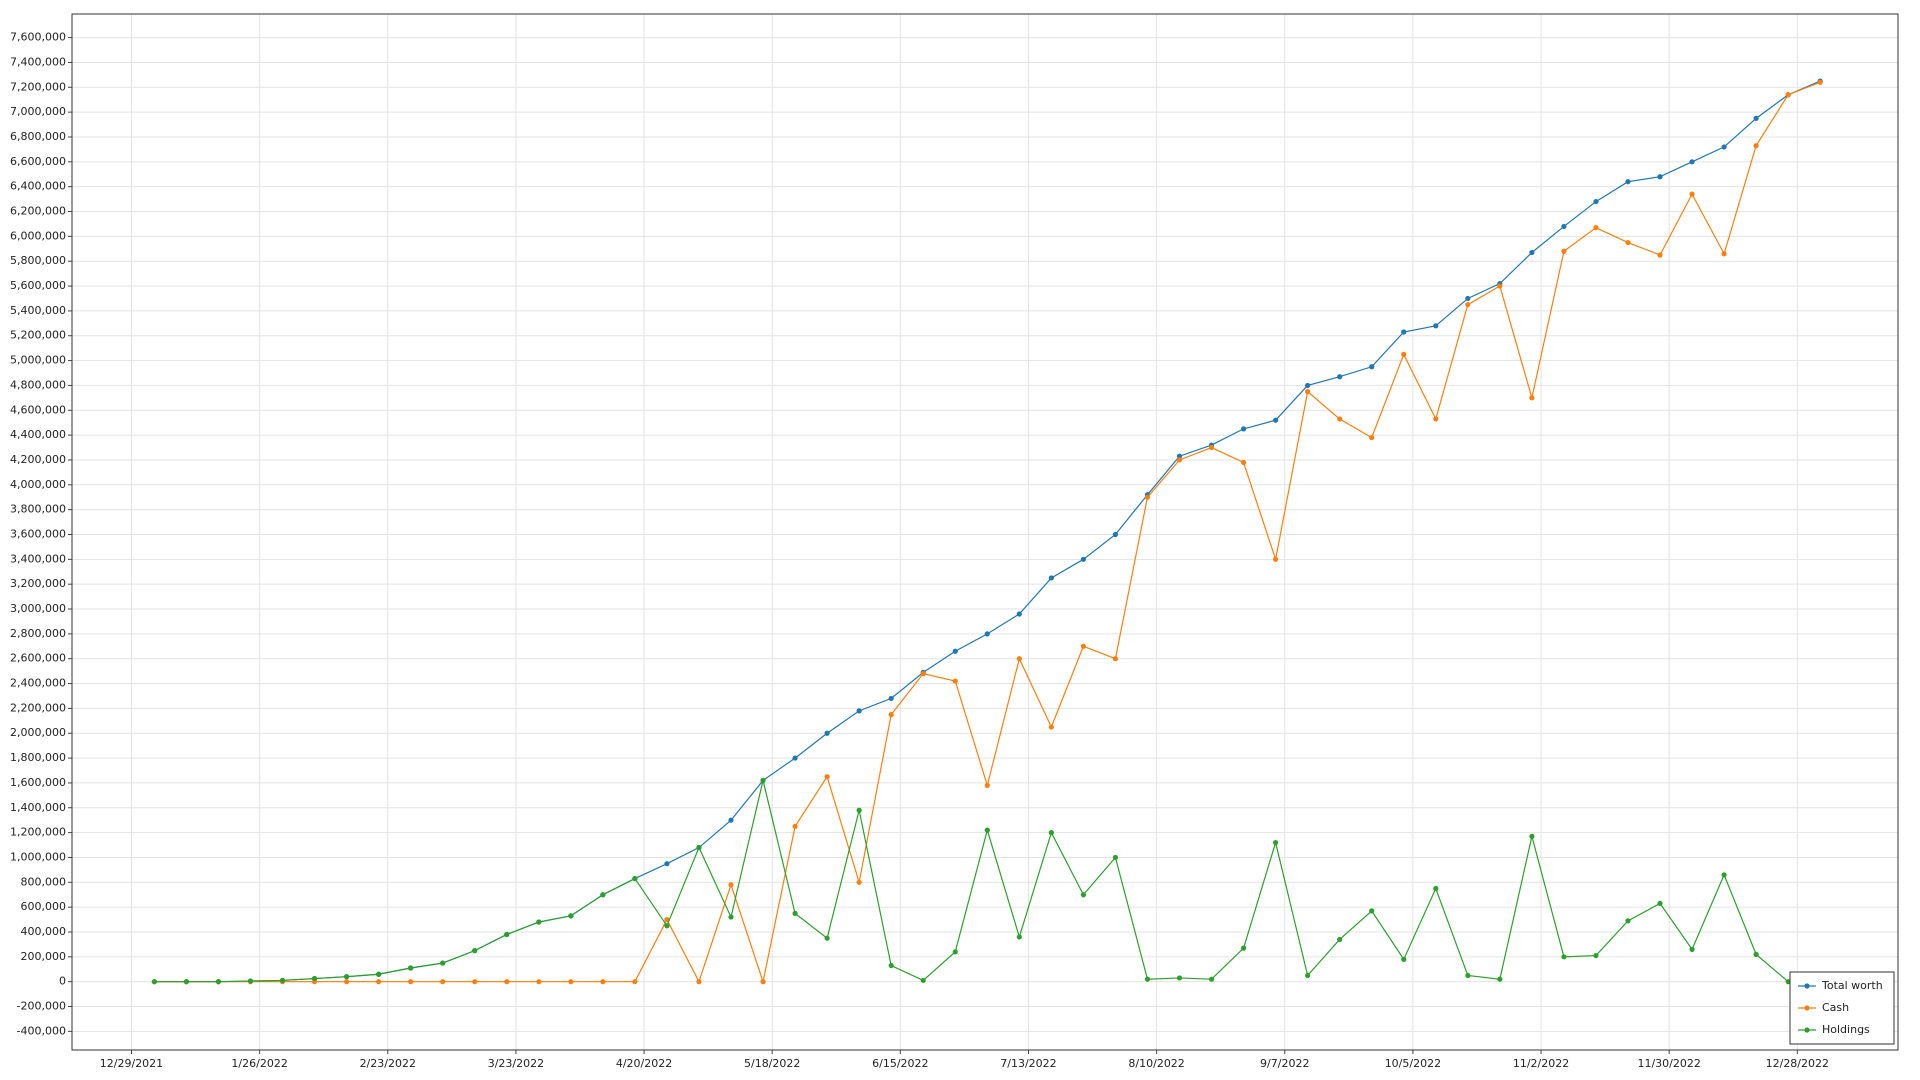  Describe the element at coordinates (1835, 1007) in the screenshot. I see `legend-label: Cash` at that location.